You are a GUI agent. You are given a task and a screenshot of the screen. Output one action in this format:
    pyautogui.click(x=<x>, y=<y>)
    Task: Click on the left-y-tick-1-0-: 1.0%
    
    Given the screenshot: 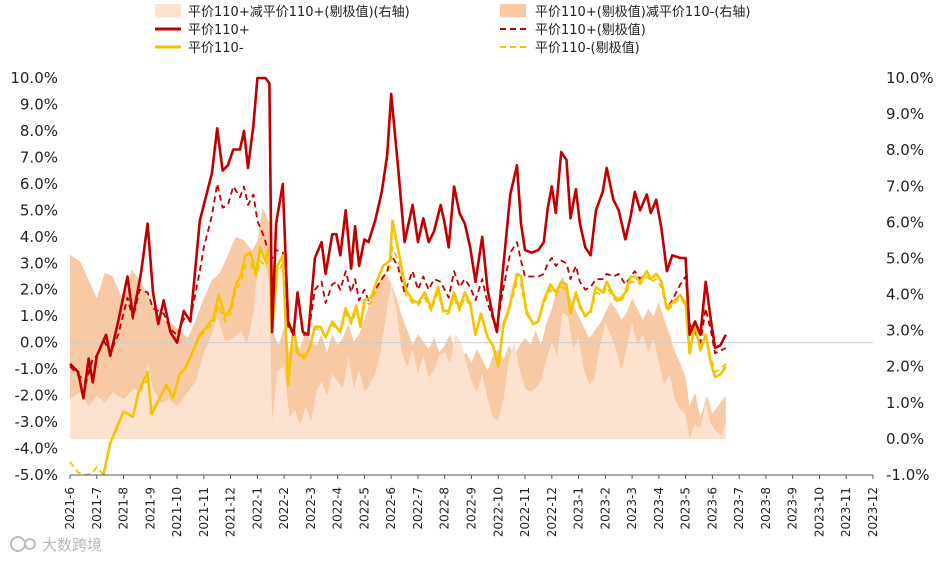 What is the action you would take?
    pyautogui.click(x=39, y=316)
    